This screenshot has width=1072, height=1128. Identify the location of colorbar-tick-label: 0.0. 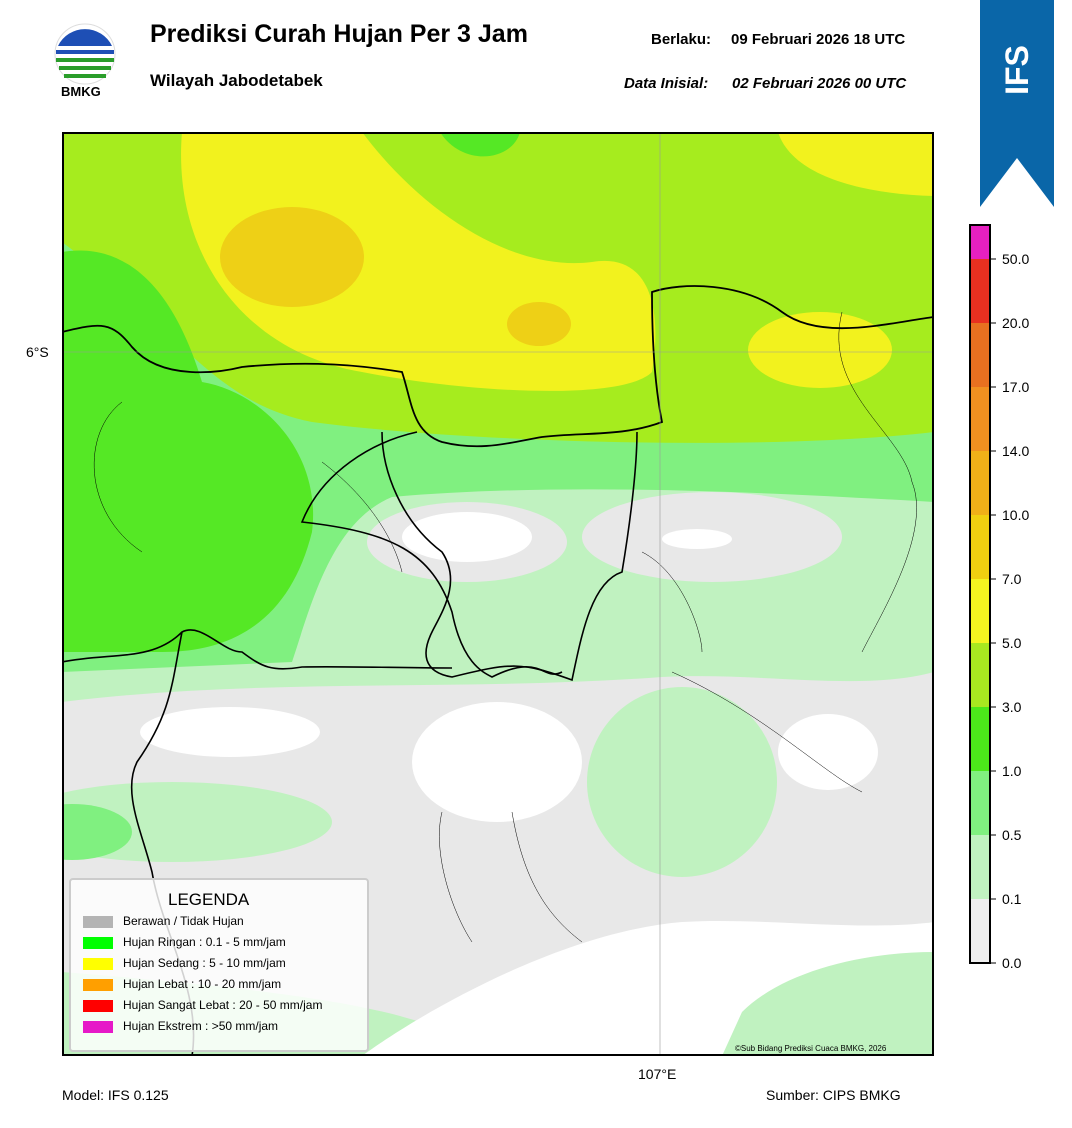
(1012, 963).